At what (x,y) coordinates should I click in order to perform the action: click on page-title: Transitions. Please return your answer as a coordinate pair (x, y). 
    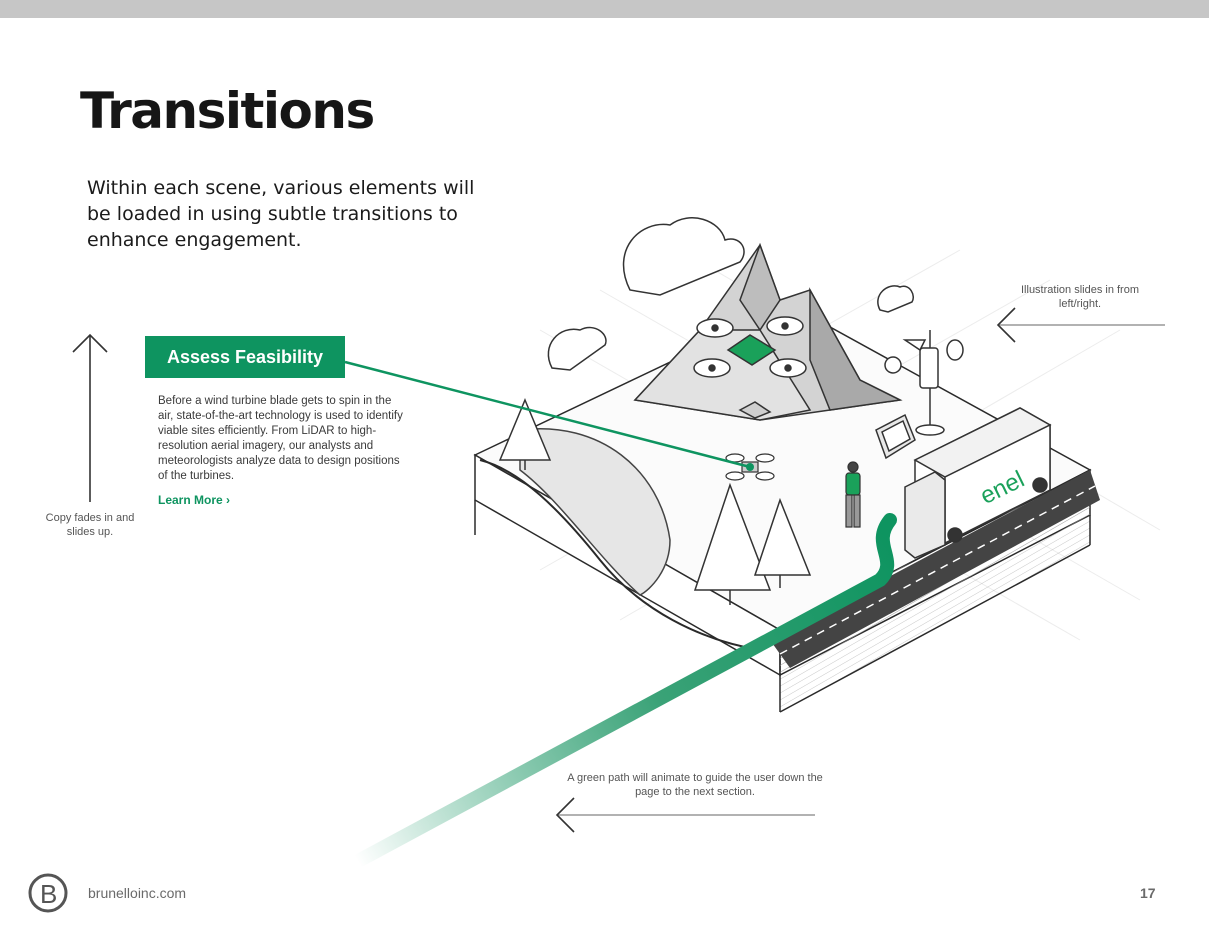
    Looking at the image, I should click on (227, 111).